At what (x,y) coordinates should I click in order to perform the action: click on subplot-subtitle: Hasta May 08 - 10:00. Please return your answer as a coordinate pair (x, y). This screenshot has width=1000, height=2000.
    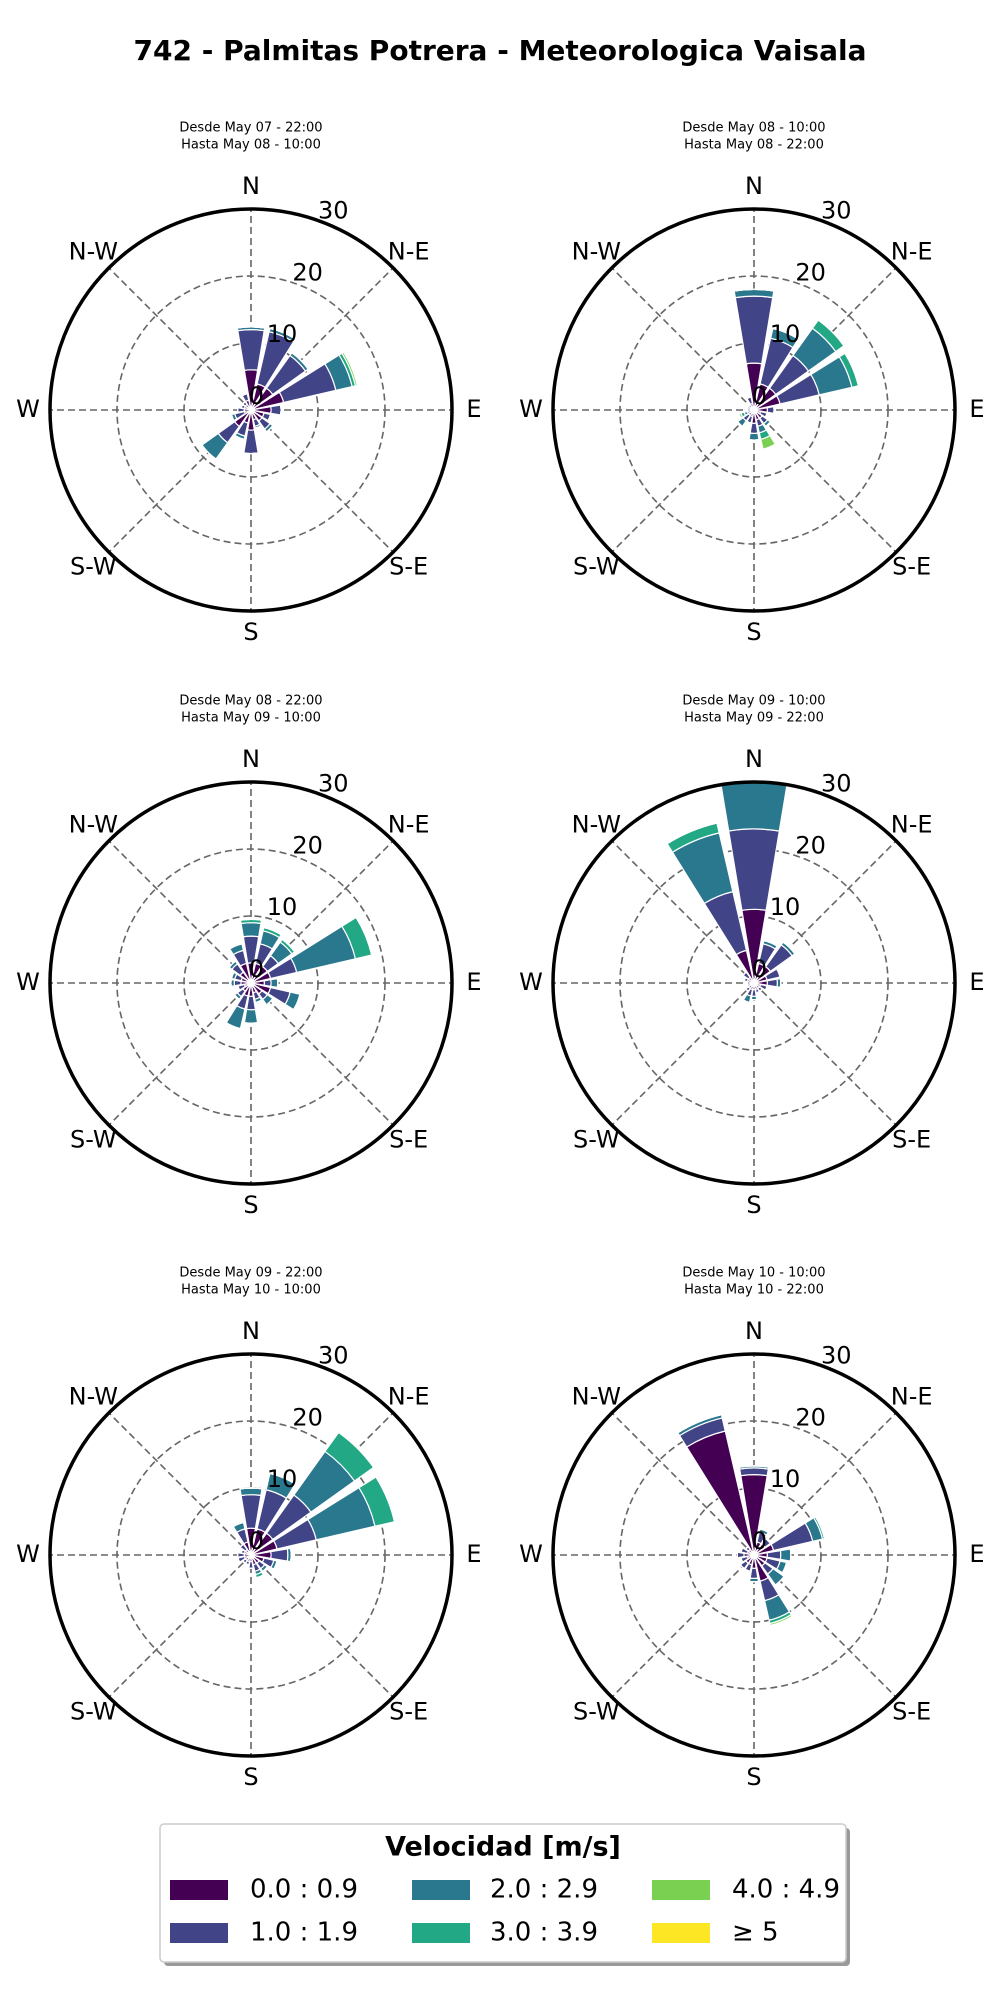
    Looking at the image, I should click on (251, 145).